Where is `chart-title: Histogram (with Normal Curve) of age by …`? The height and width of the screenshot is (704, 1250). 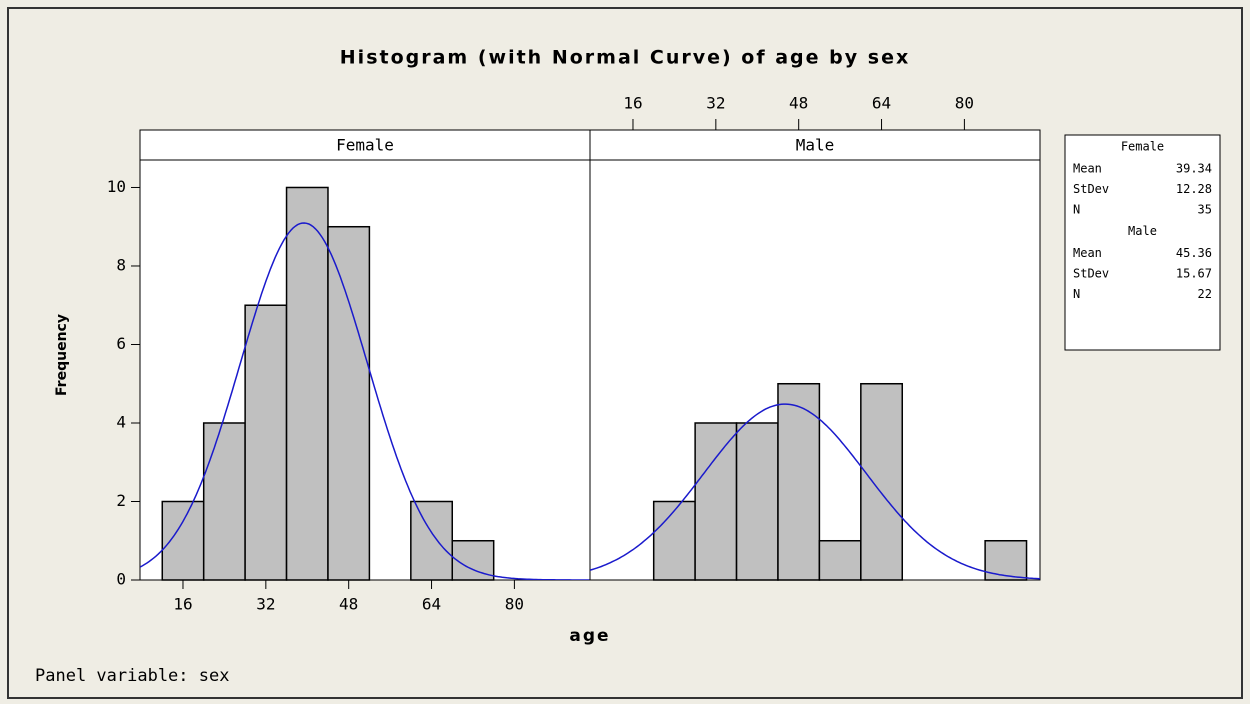 chart-title: Histogram (with Normal Curve) of age by … is located at coordinates (625, 58).